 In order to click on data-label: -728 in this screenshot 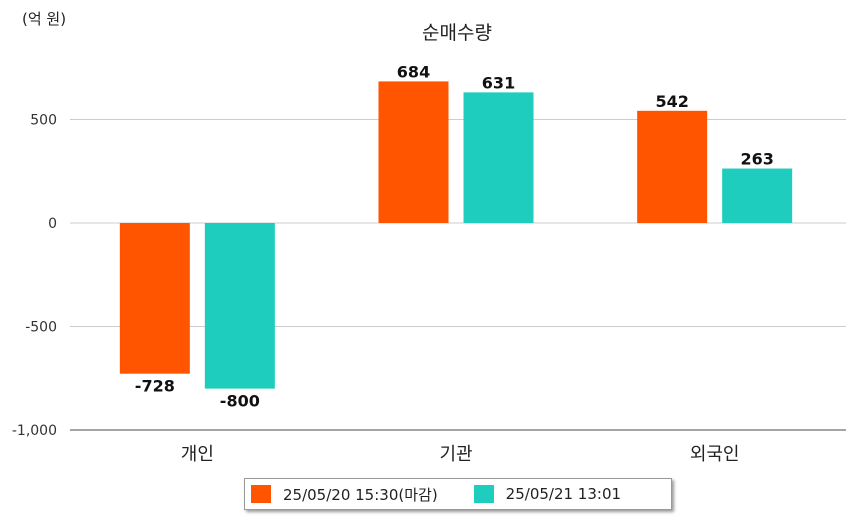, I will do `click(155, 386)`.